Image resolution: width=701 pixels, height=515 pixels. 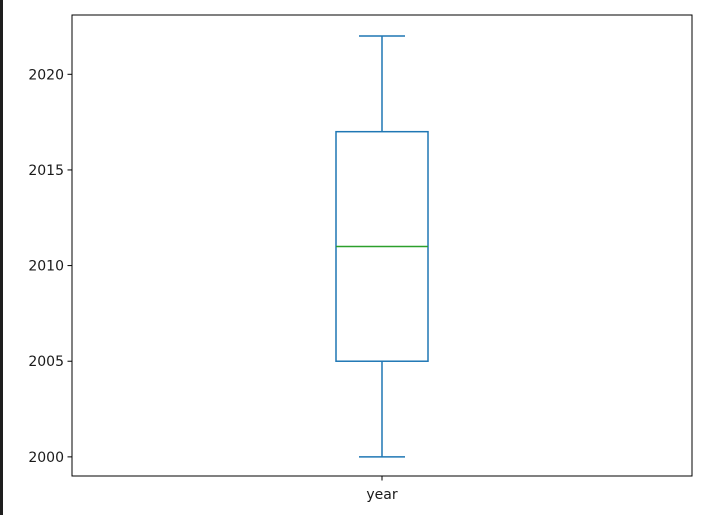 What do you see at coordinates (46, 362) in the screenshot?
I see `y-tick-label: 2005` at bounding box center [46, 362].